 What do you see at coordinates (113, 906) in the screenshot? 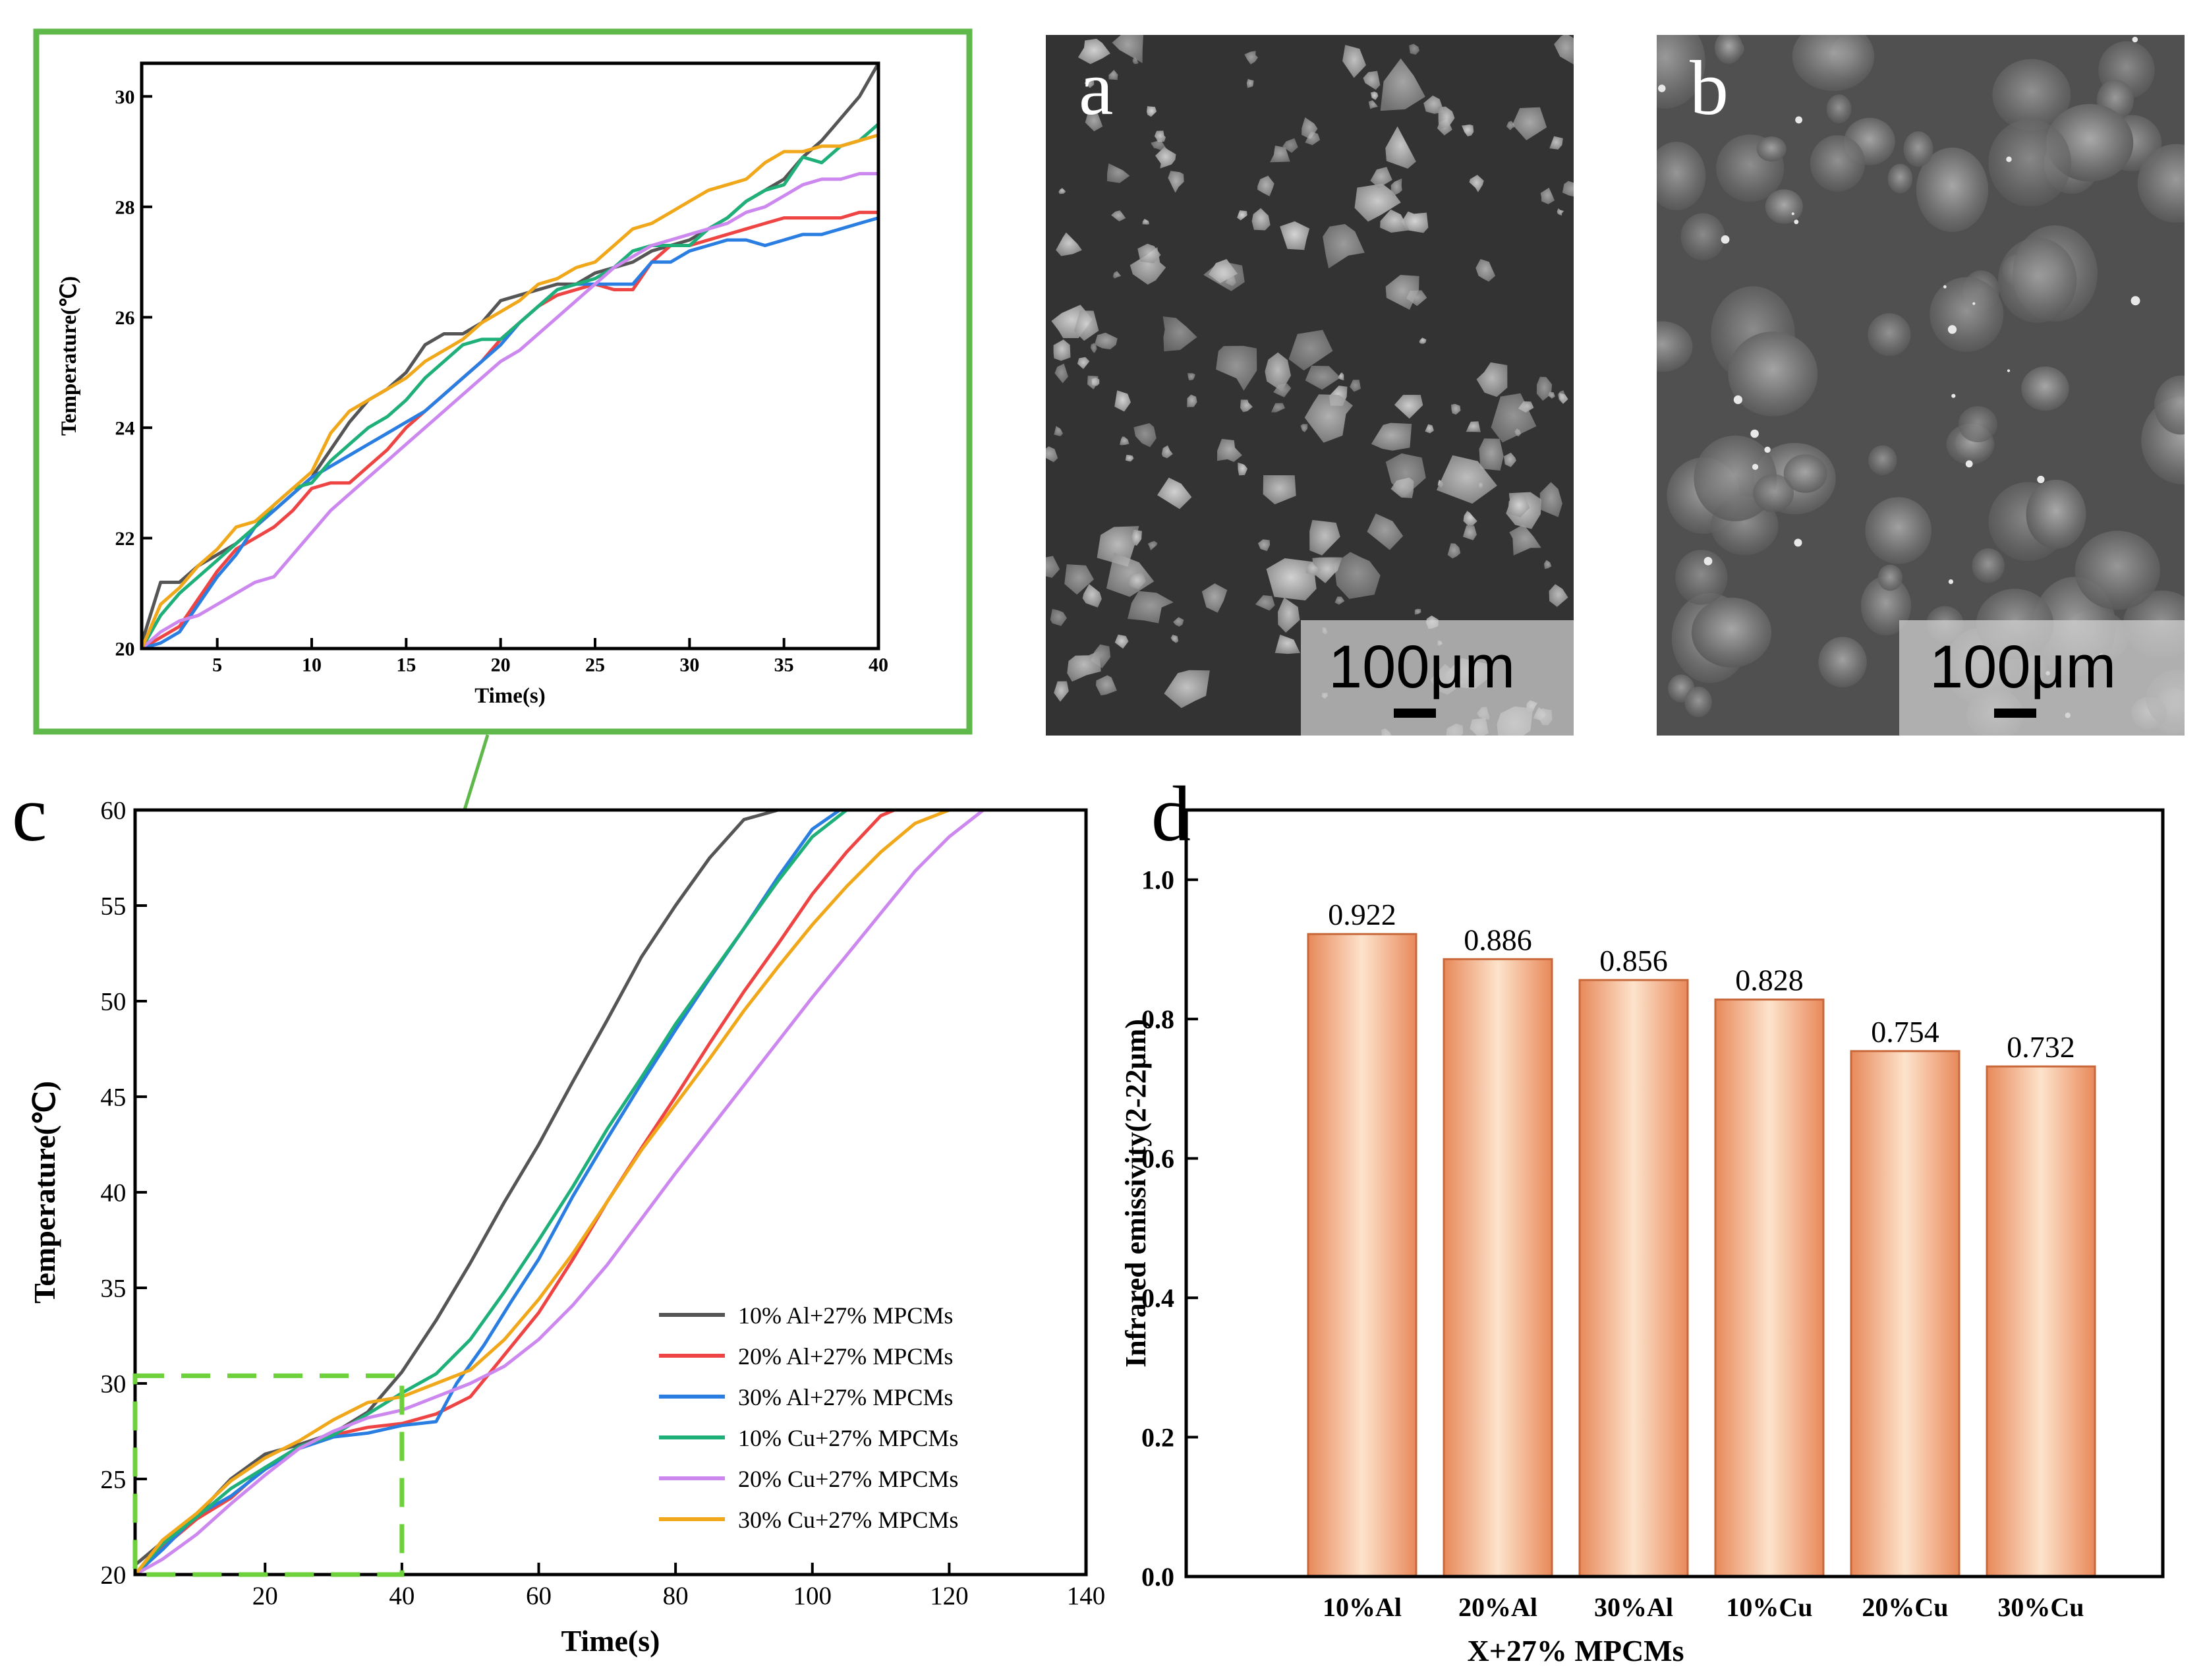
I see `c-ytick-label: 55` at bounding box center [113, 906].